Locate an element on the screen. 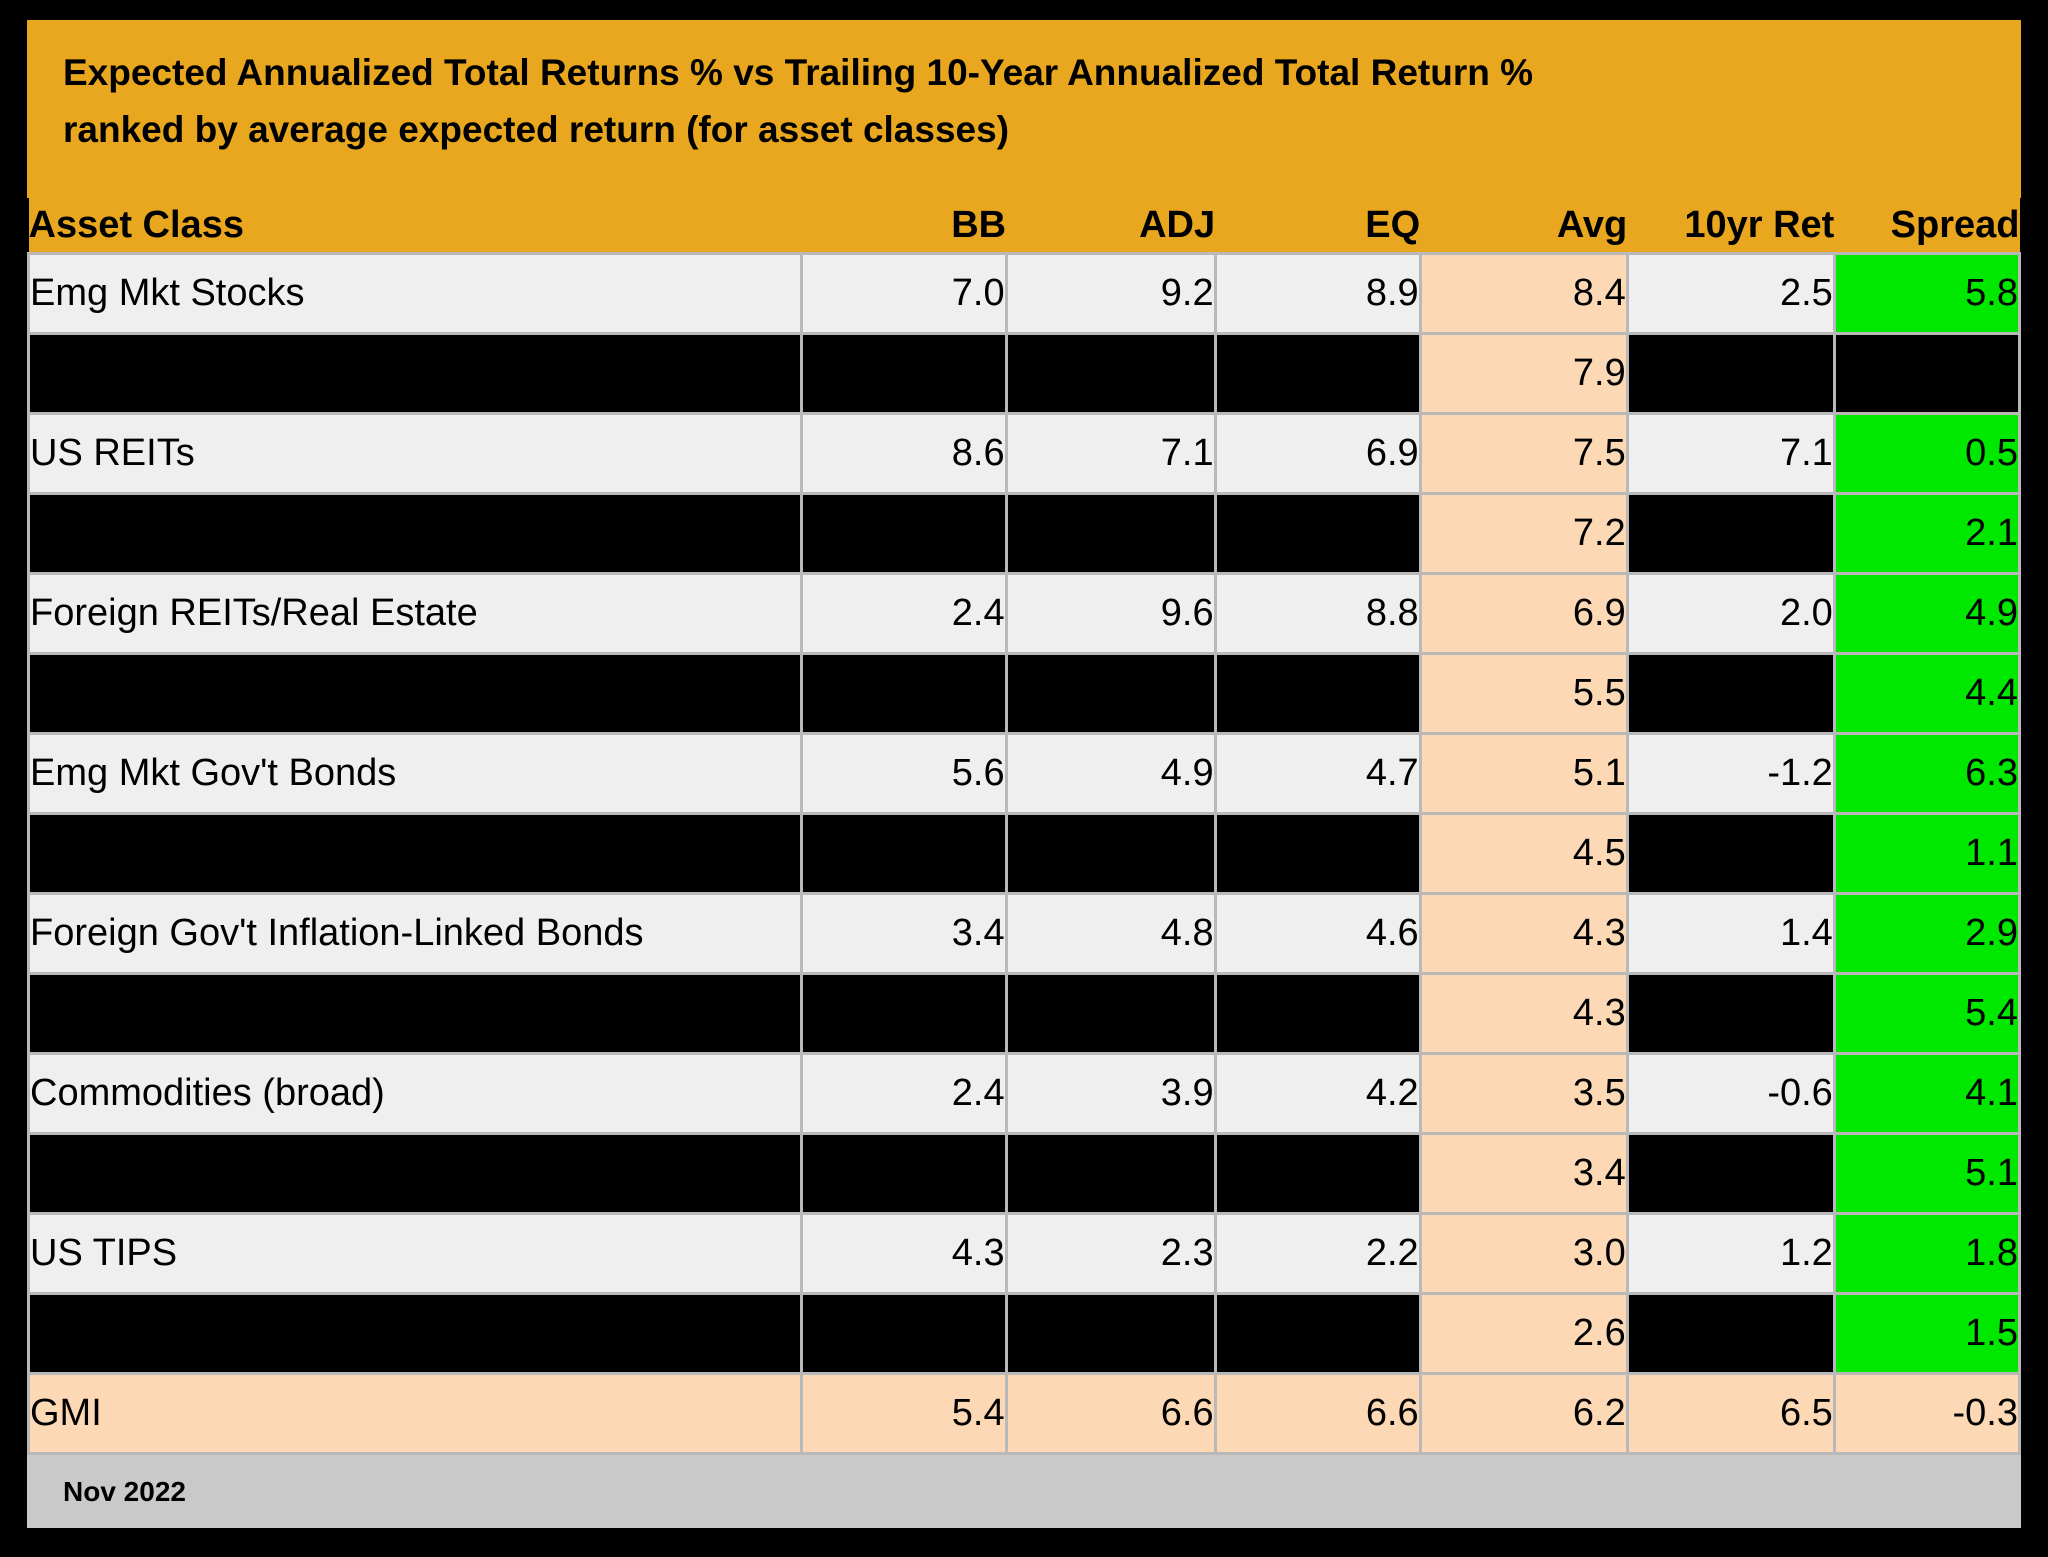  table-row: US REITs 8.6 7.1 6.9 7.5 7.1 0.5 is located at coordinates (1024, 453).